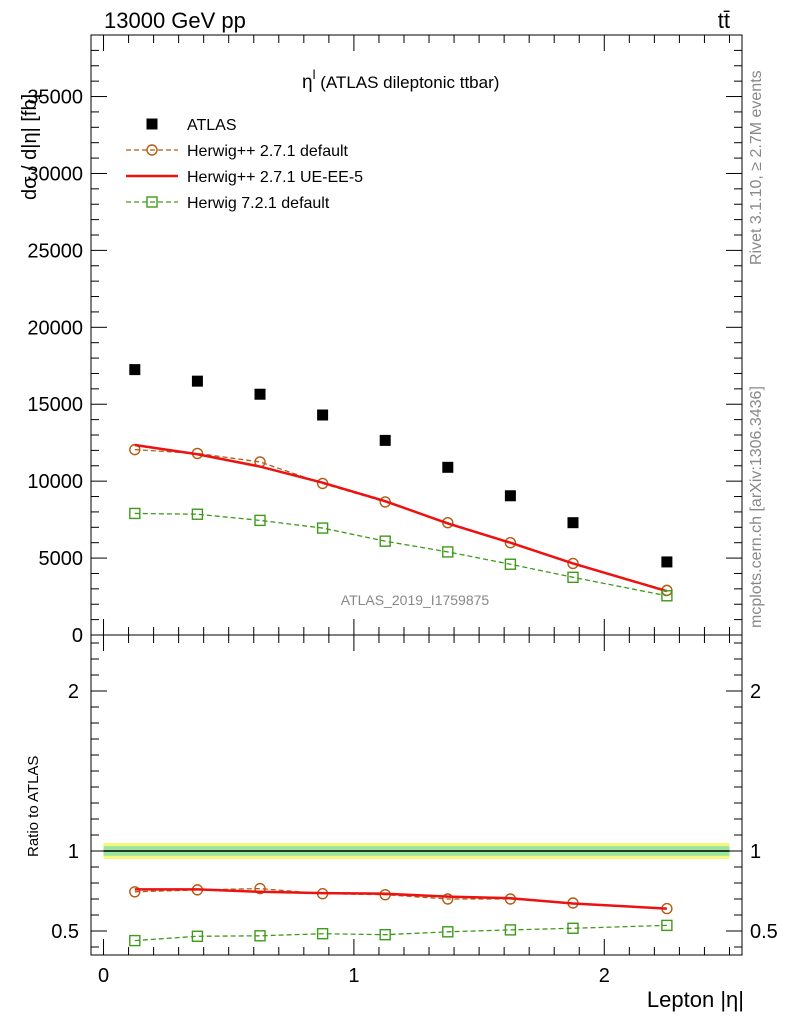 Image resolution: width=786 pixels, height=1024 pixels. What do you see at coordinates (695, 999) in the screenshot?
I see `x-axis-label: Lepton |η|` at bounding box center [695, 999].